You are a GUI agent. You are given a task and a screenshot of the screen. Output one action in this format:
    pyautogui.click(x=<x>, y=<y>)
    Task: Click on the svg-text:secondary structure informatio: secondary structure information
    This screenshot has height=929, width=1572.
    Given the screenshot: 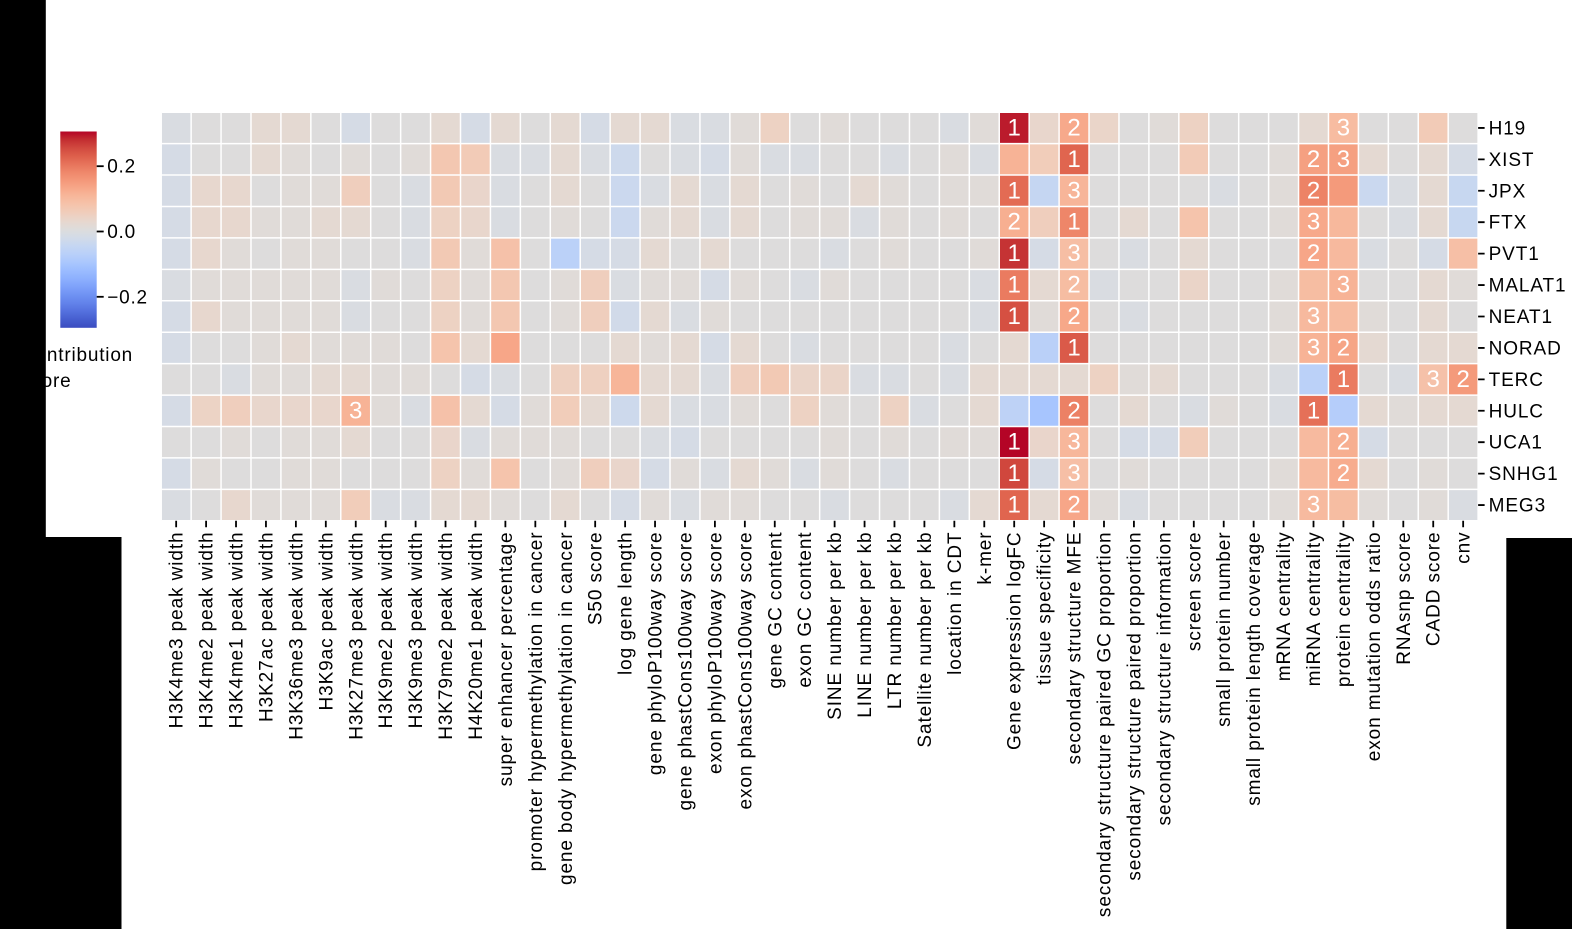 What is the action you would take?
    pyautogui.click(x=1164, y=679)
    